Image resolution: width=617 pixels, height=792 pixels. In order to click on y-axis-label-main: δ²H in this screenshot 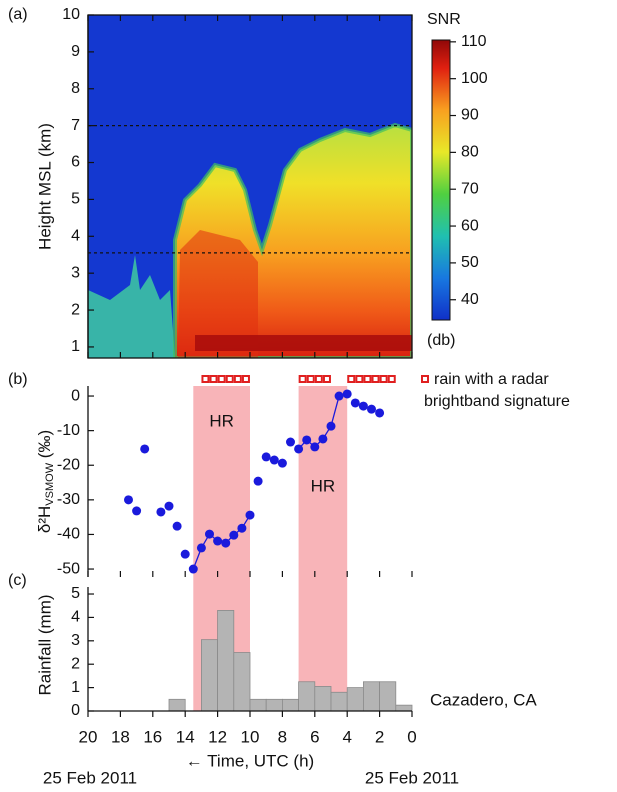, I will do `click(44, 519)`.